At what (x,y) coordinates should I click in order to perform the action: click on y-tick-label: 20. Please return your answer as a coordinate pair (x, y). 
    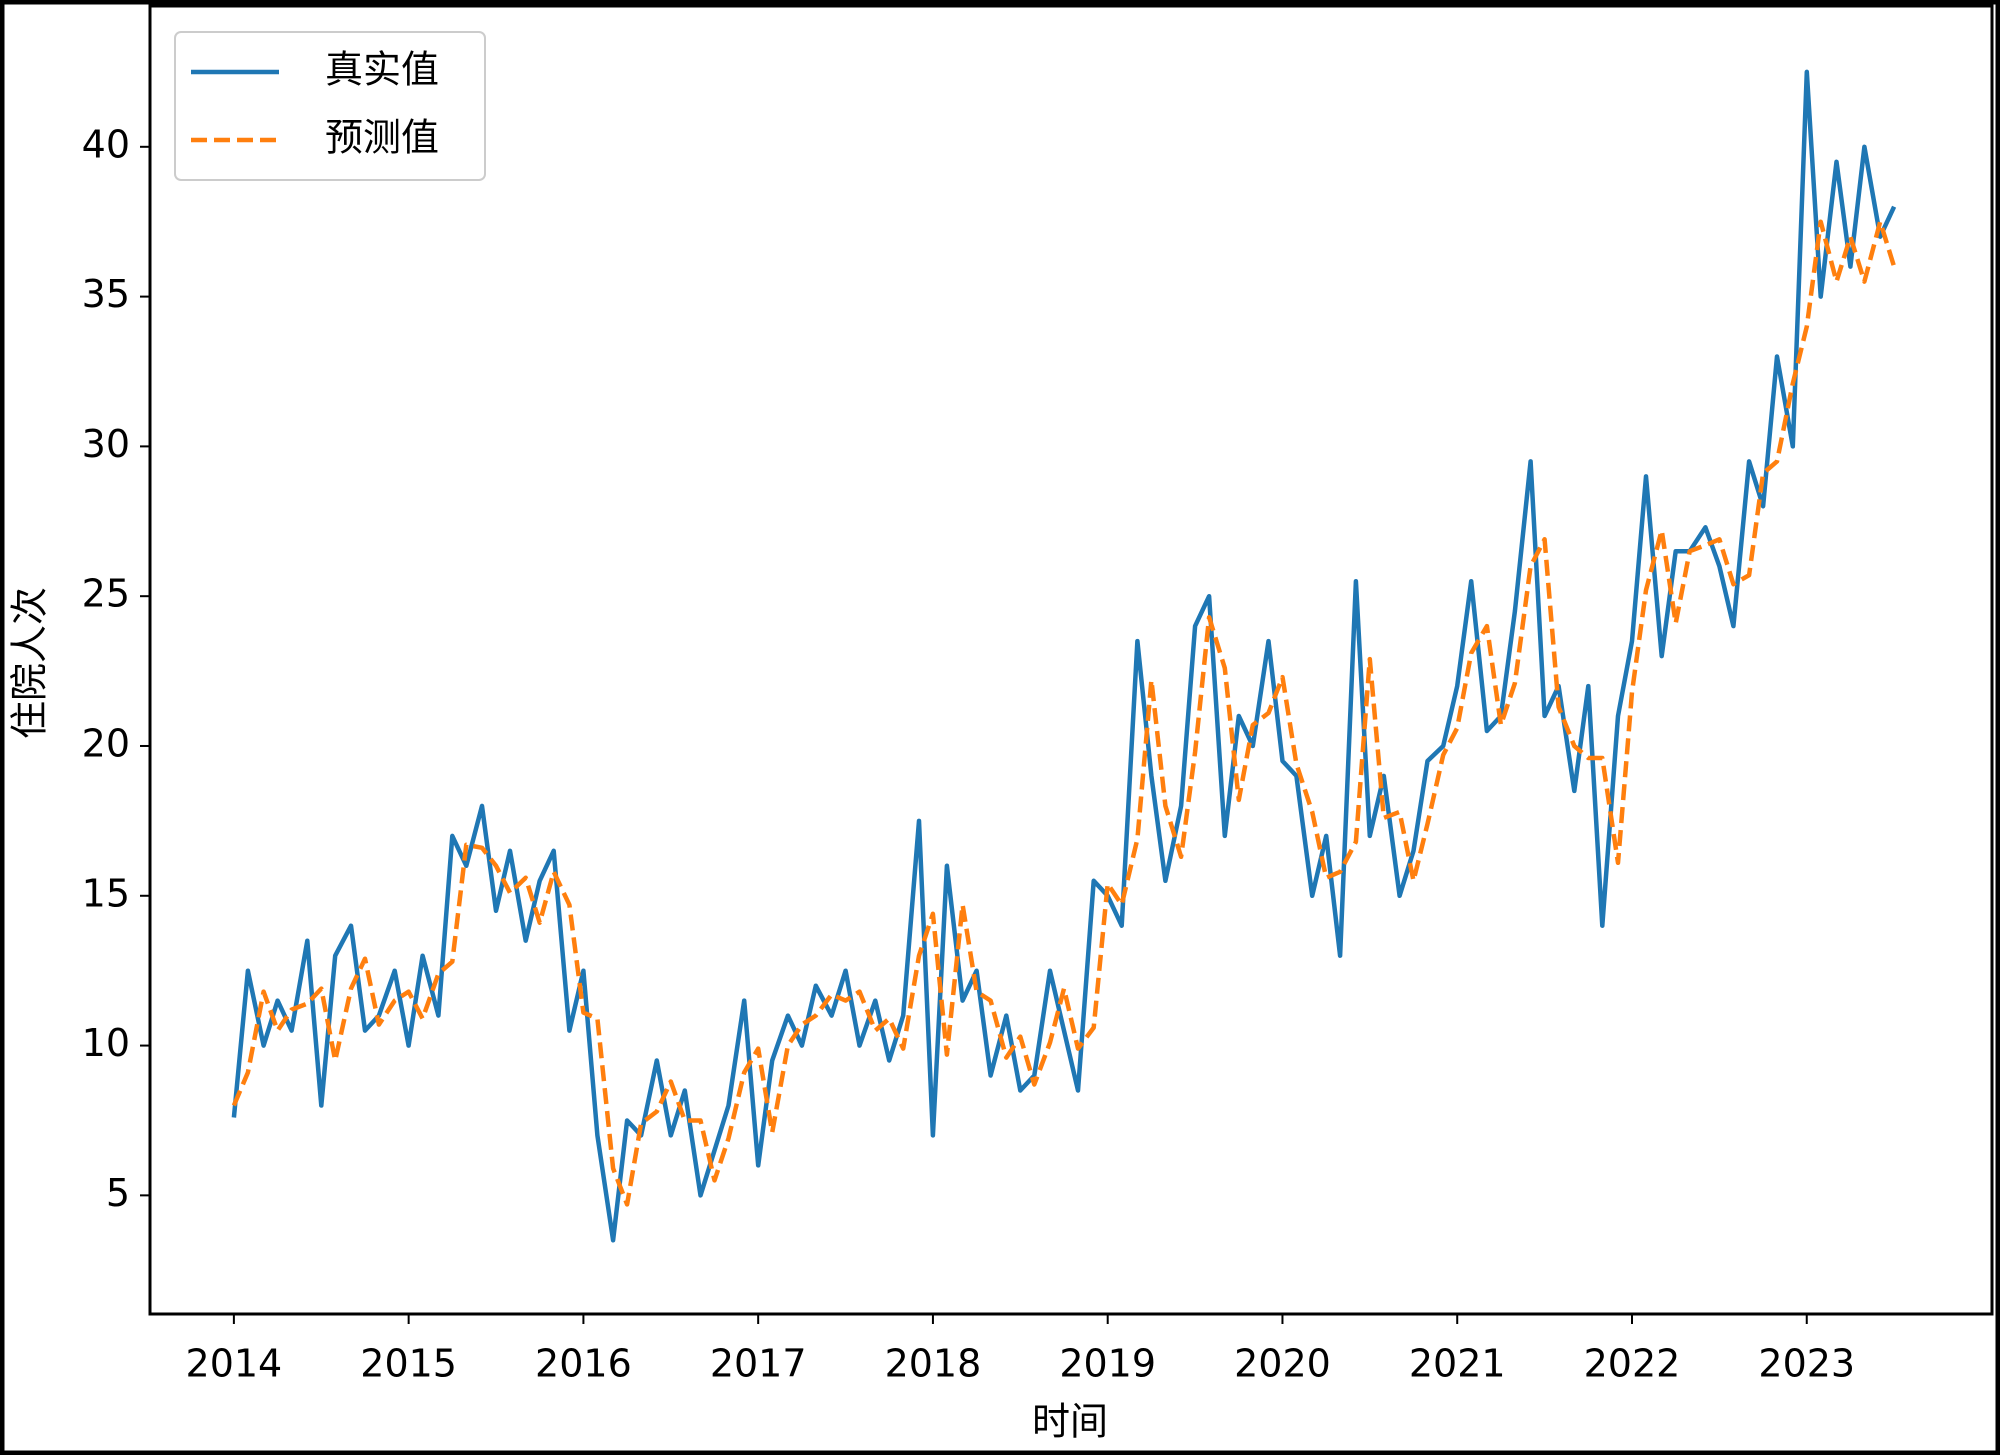
    Looking at the image, I should click on (106, 743).